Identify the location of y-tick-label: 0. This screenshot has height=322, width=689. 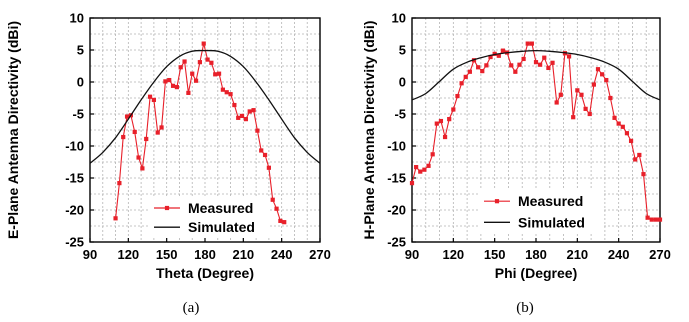
(80, 82).